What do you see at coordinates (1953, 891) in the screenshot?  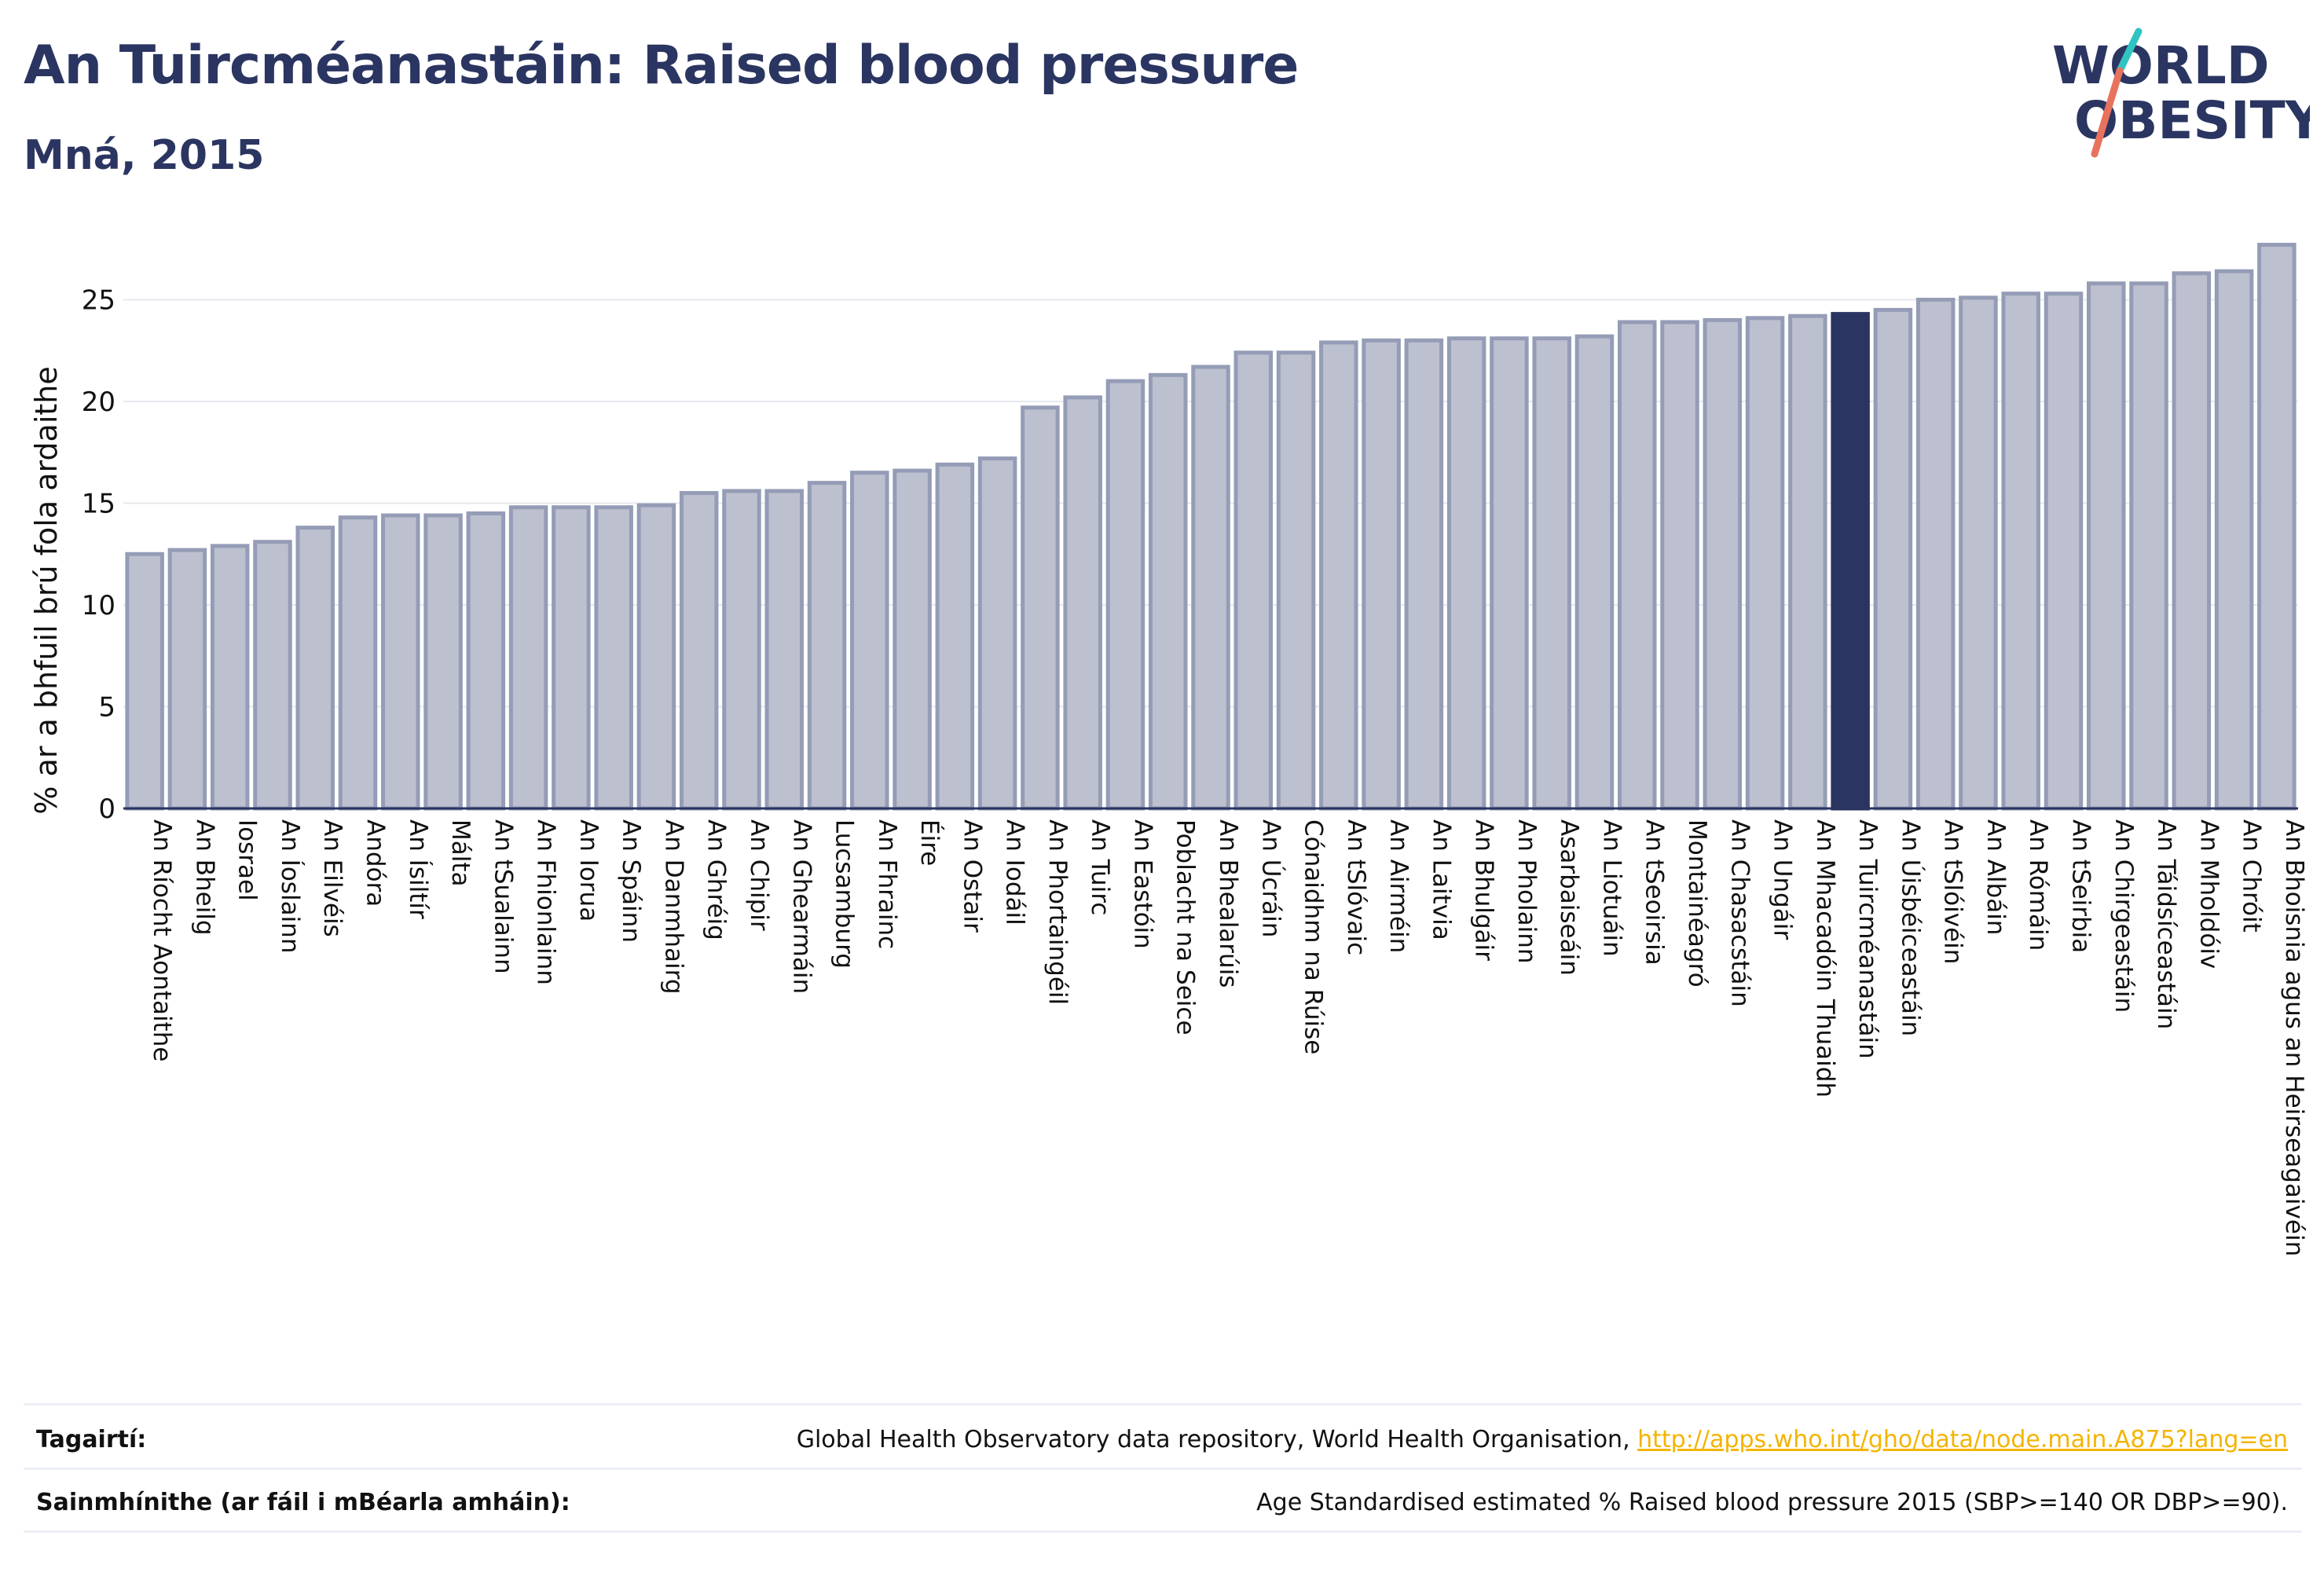 I see `x-tick-label: An tSlóivéin` at bounding box center [1953, 891].